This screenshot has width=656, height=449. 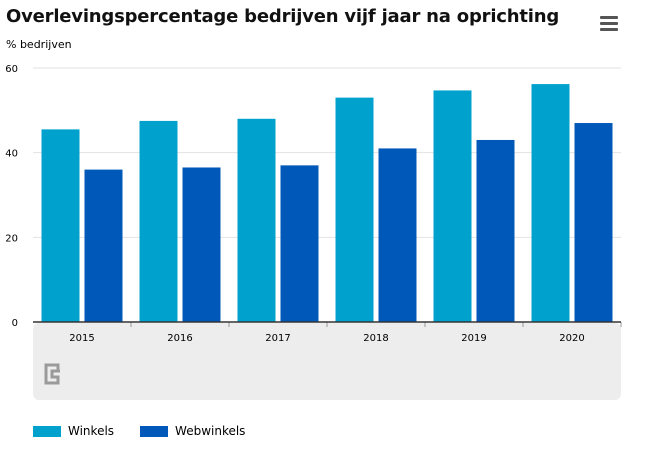 What do you see at coordinates (81, 338) in the screenshot?
I see `x-tick-label: 2015` at bounding box center [81, 338].